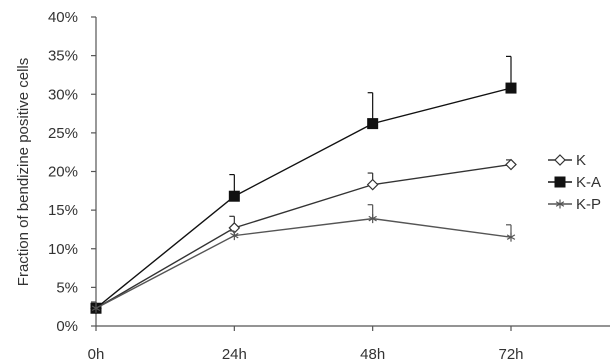  Describe the element at coordinates (63, 210) in the screenshot. I see `y-tick-label: 15%` at that location.